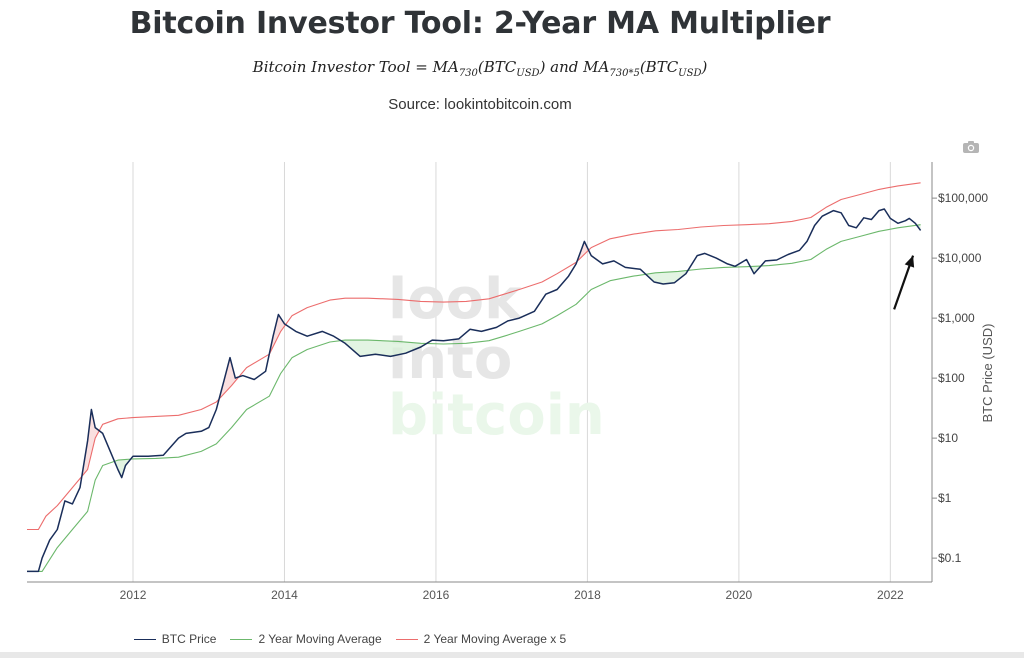  Describe the element at coordinates (450, 359) in the screenshot. I see `watermark-into: into` at that location.